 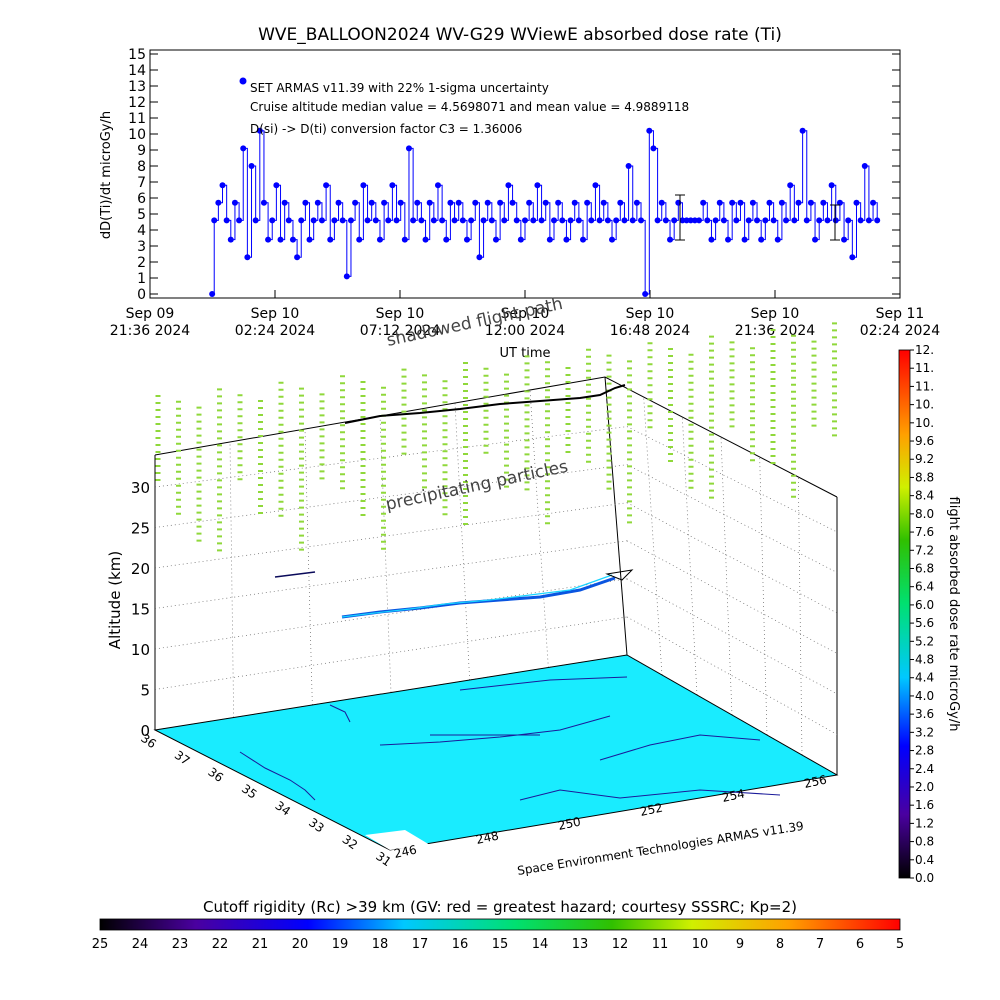 What do you see at coordinates (150, 331) in the screenshot?
I see `x-tick-label: 21:36 2024` at bounding box center [150, 331].